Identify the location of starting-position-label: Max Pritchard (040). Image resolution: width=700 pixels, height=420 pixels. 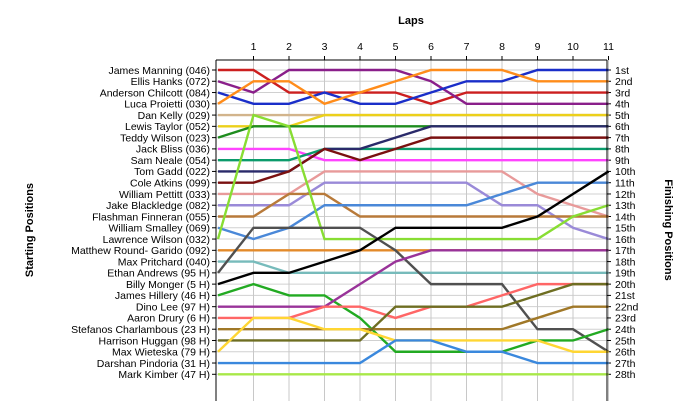
(164, 262).